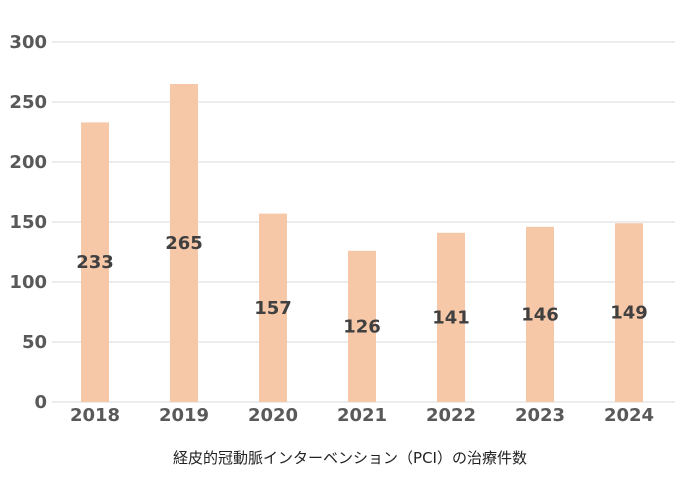 The height and width of the screenshot is (486, 700). I want to click on y-tick-label: 100, so click(28, 282).